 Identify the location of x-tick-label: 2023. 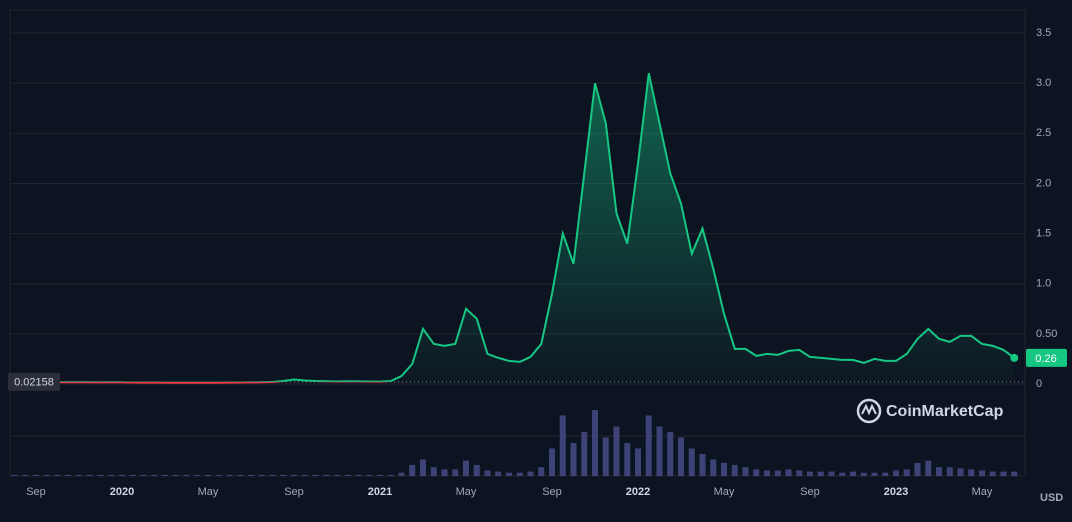
(896, 492).